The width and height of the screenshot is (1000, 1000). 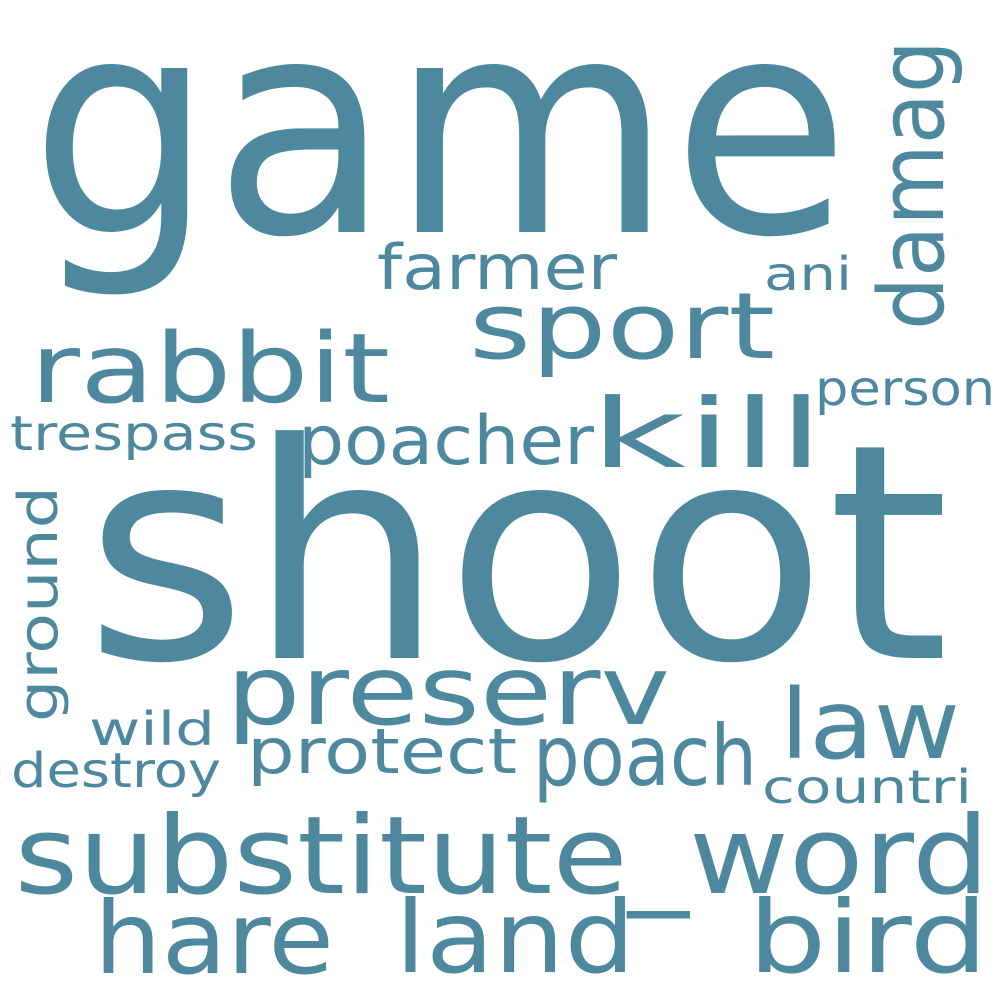 I want to click on word-protect: protect, so click(x=382, y=751).